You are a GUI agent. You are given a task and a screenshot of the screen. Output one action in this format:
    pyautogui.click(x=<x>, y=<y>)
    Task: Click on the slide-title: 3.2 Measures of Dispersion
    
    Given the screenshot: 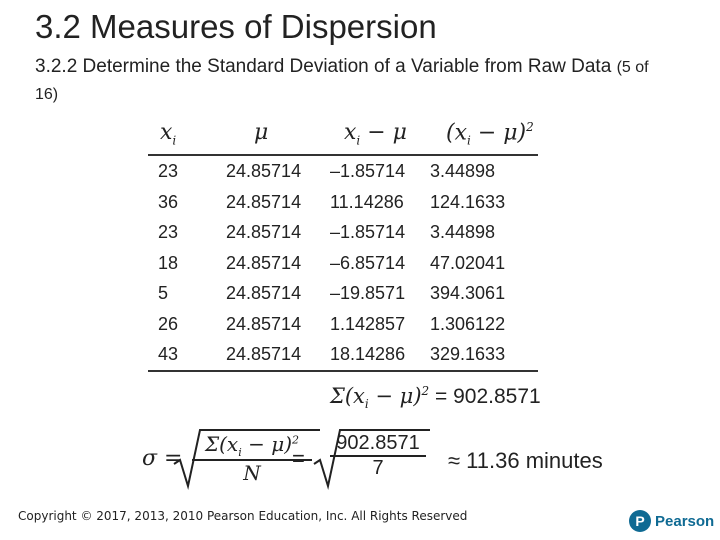 What is the action you would take?
    pyautogui.click(x=236, y=26)
    